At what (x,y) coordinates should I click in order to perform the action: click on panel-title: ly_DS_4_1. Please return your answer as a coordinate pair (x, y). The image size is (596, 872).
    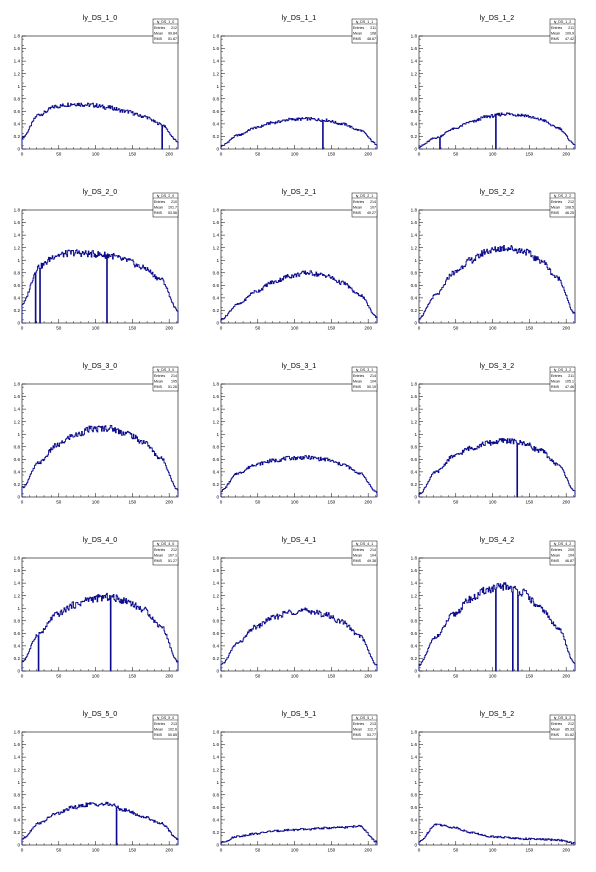
    Looking at the image, I should click on (299, 540).